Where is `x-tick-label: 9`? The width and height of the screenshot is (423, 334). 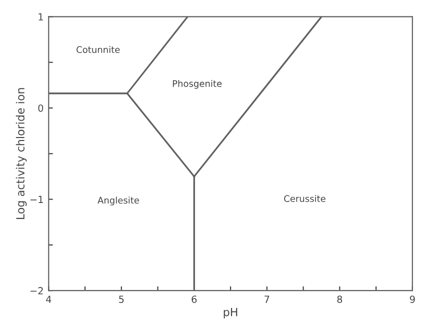 x-tick-label: 9 is located at coordinates (412, 299).